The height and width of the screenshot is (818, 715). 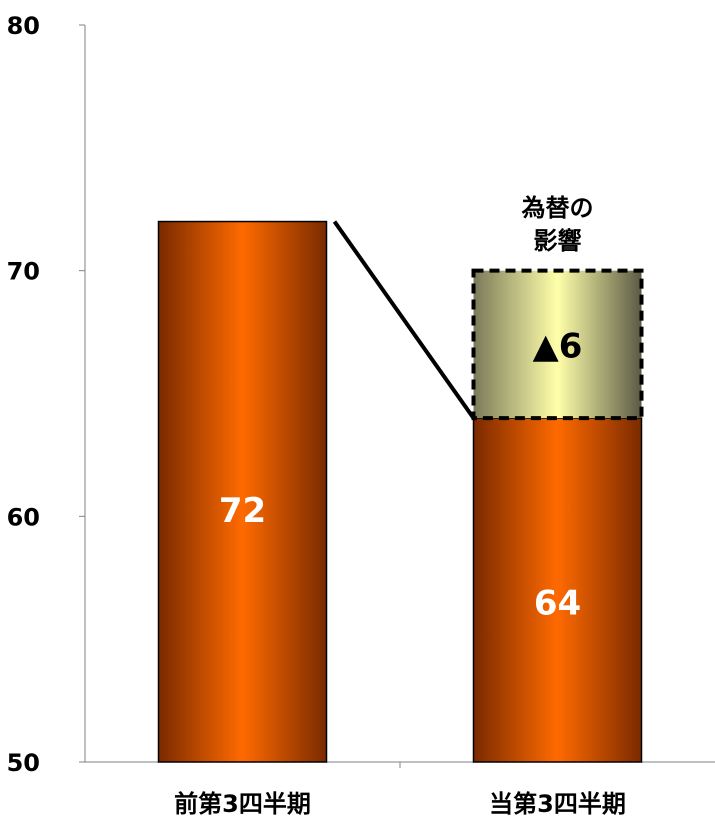 I want to click on fx-value-label: ▲6, so click(x=558, y=346).